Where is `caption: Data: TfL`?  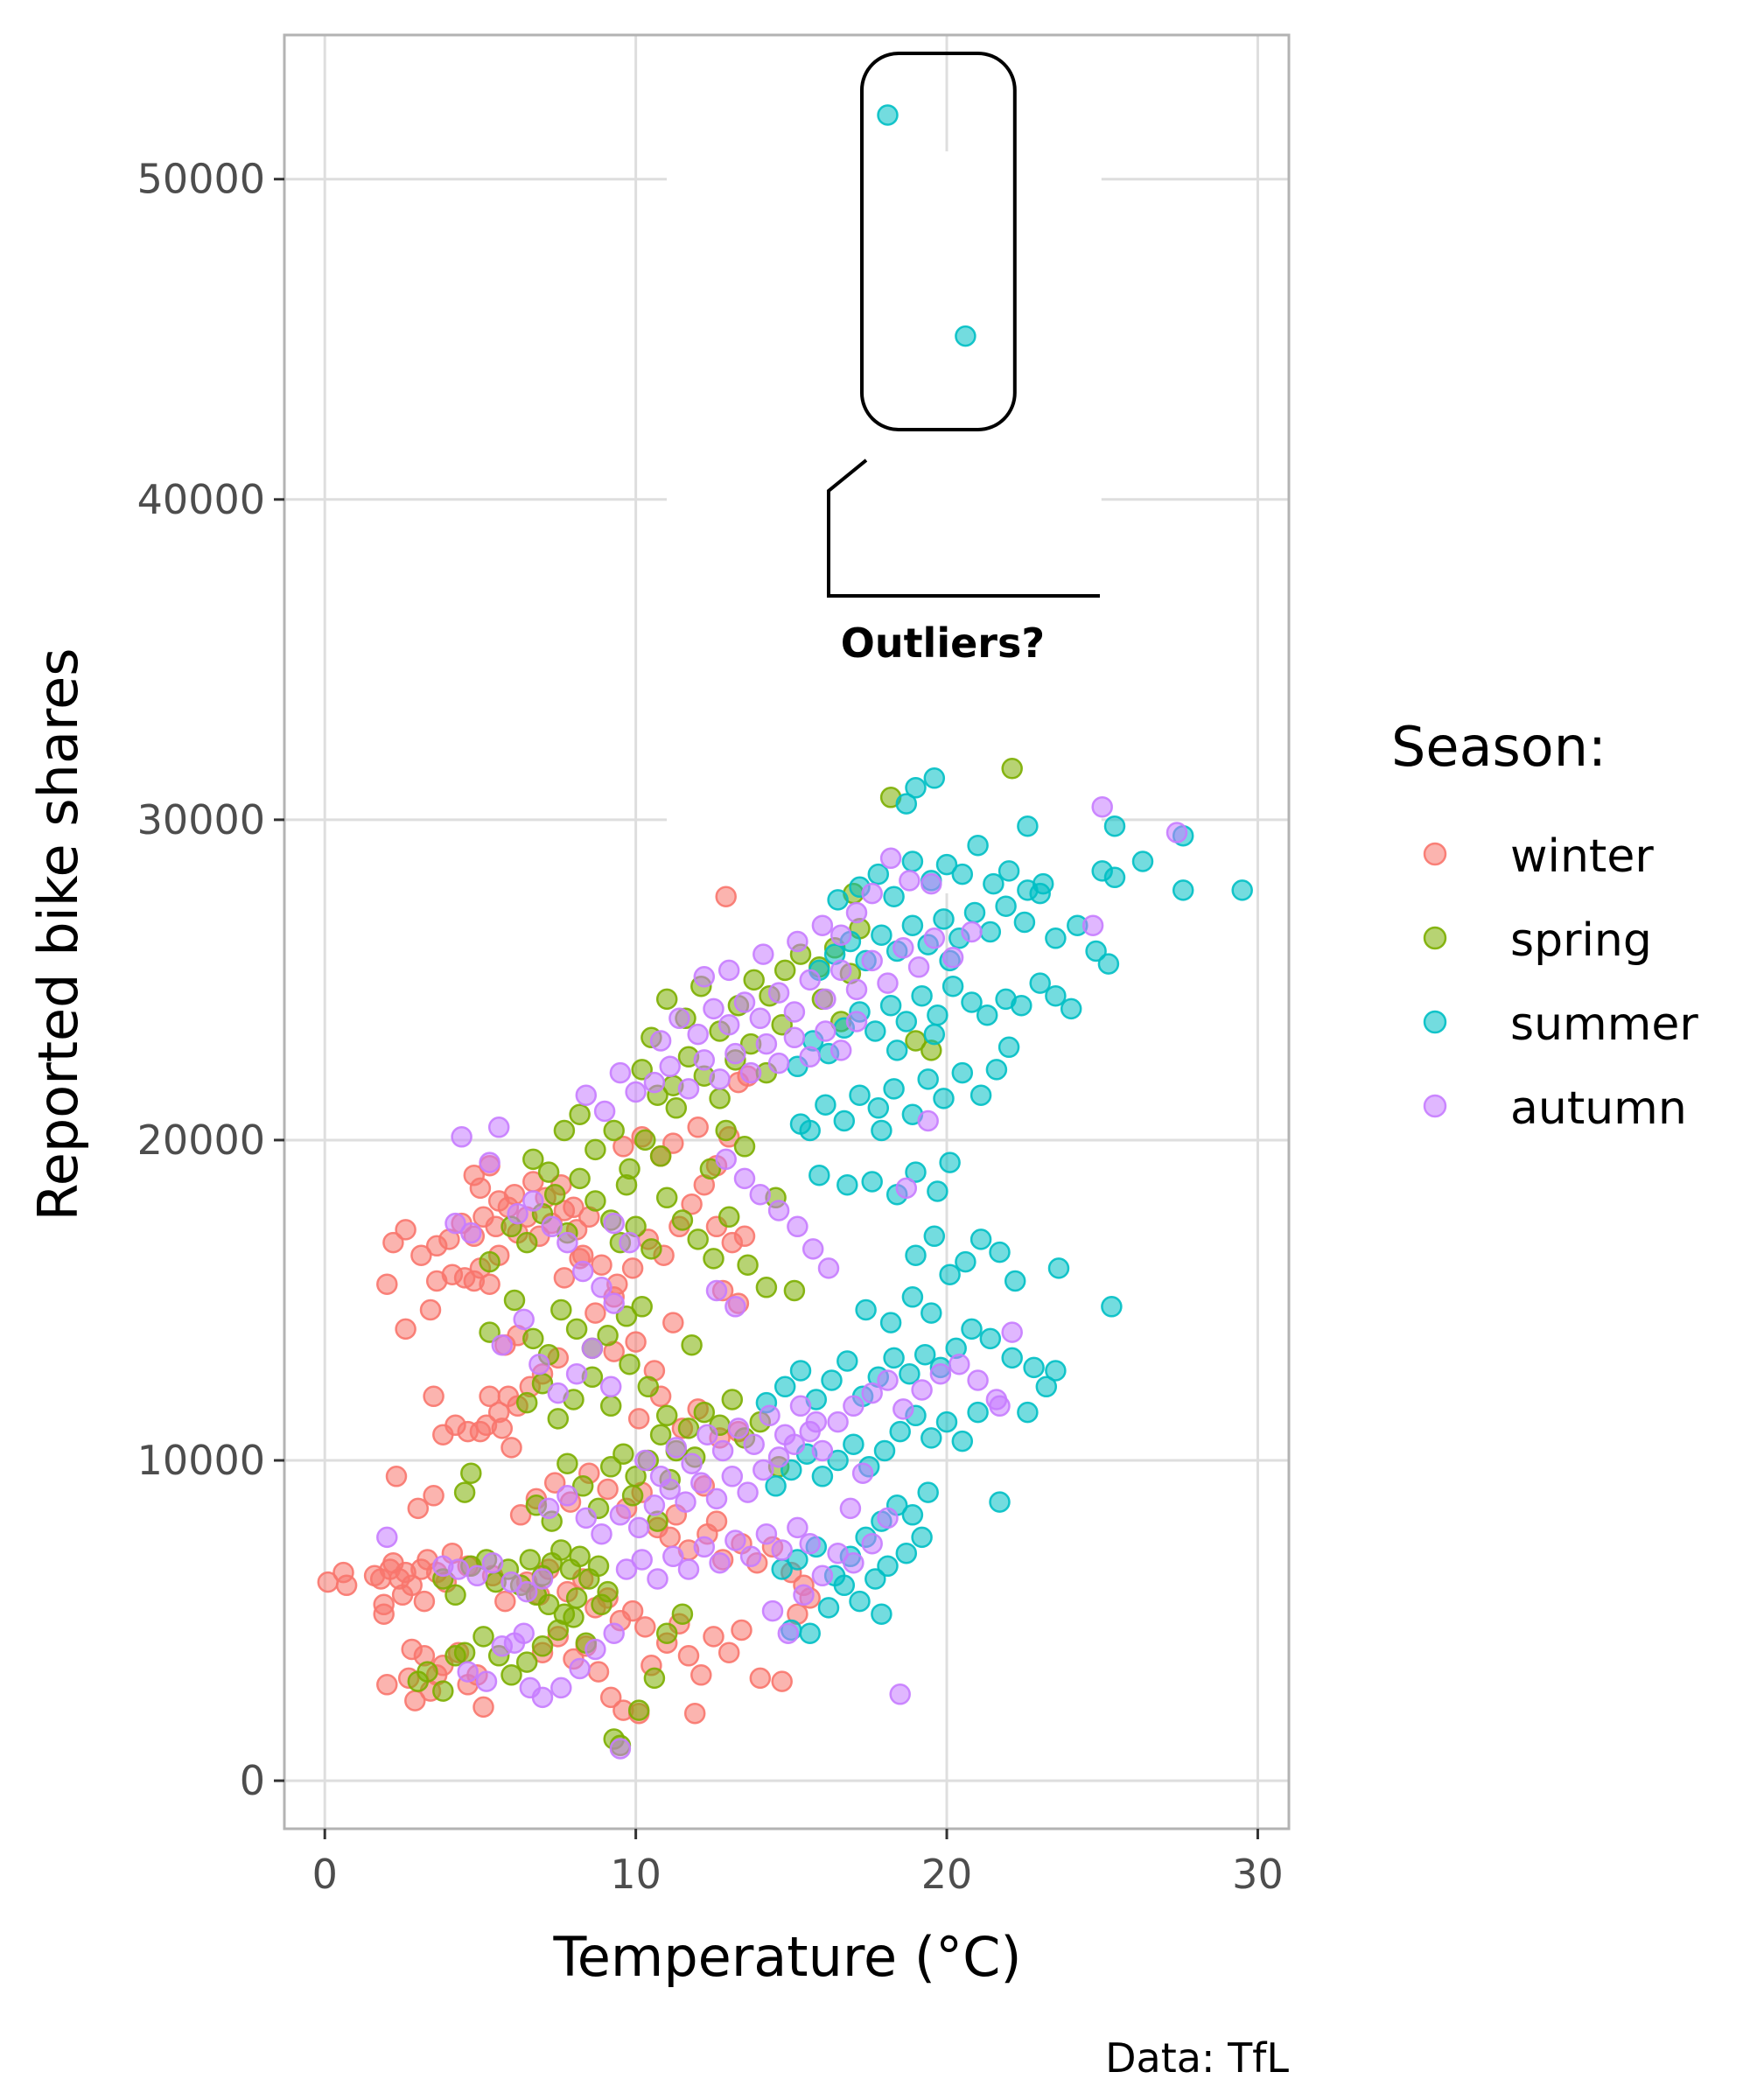 caption: Data: TfL is located at coordinates (1197, 2058).